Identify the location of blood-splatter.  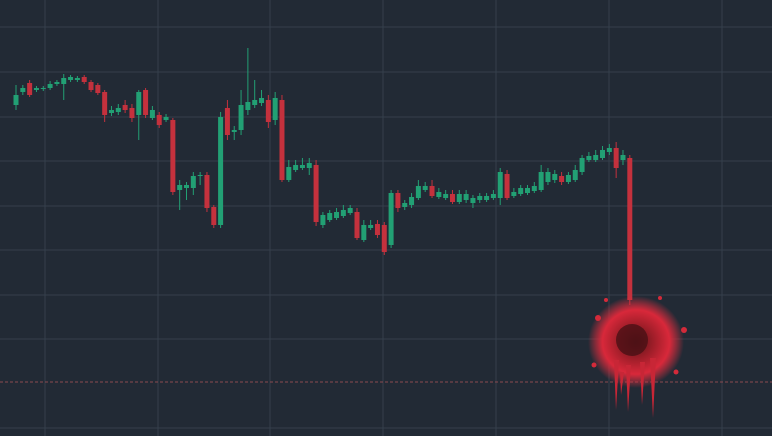
(637, 357).